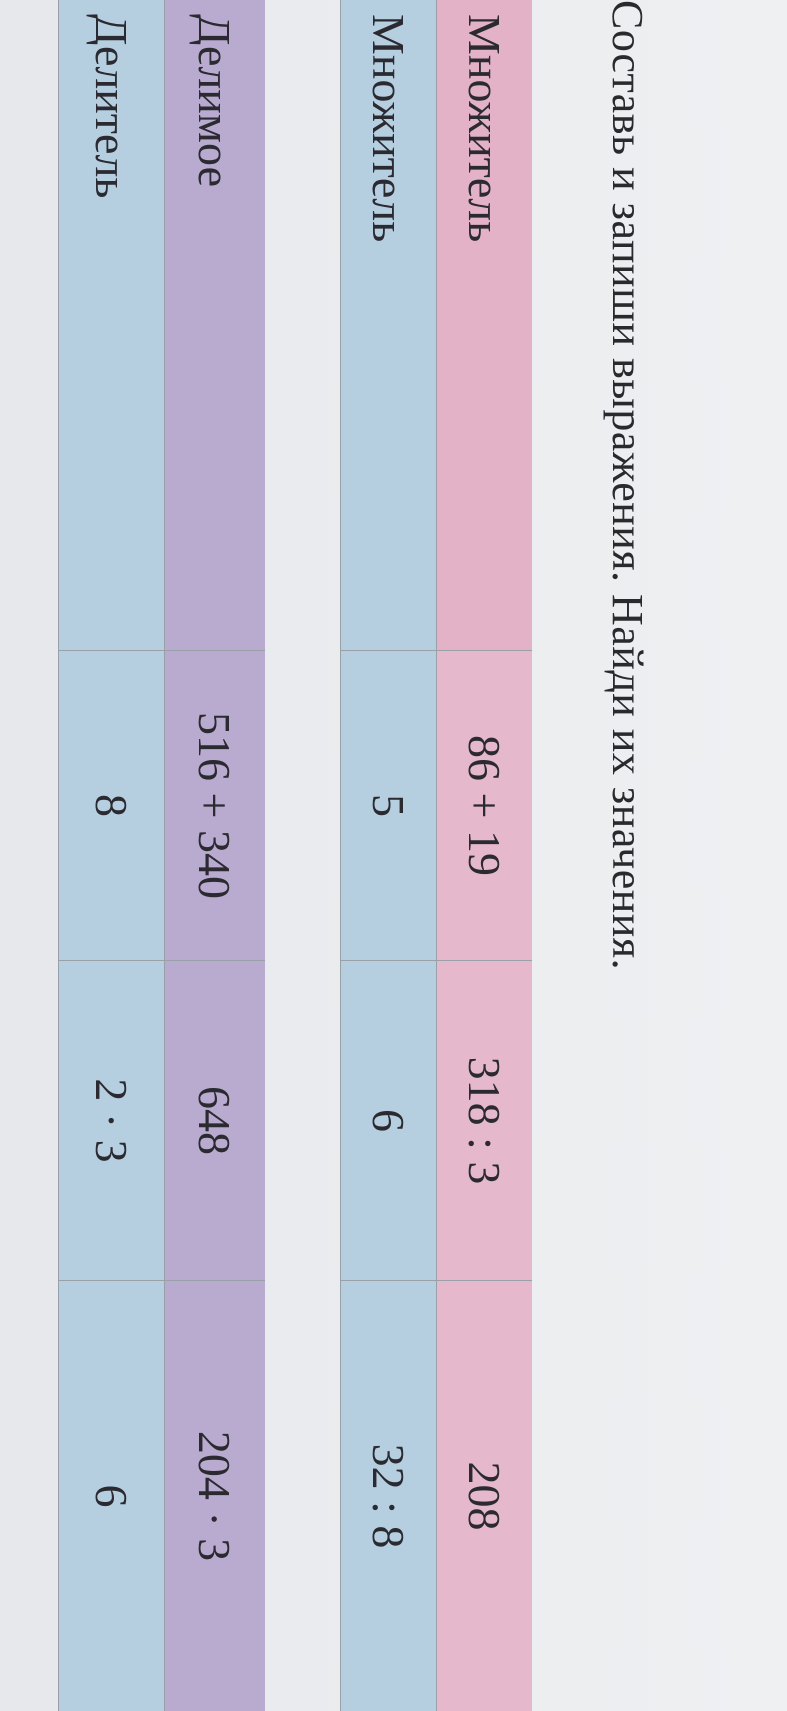 Image resolution: width=787 pixels, height=1711 pixels. I want to click on row-header: Делитель, so click(111, 325).